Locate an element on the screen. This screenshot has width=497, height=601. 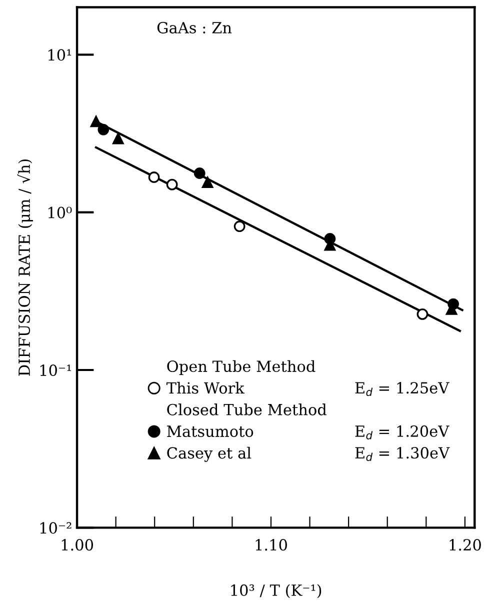
legend-label: Matsumoto is located at coordinates (210, 432).